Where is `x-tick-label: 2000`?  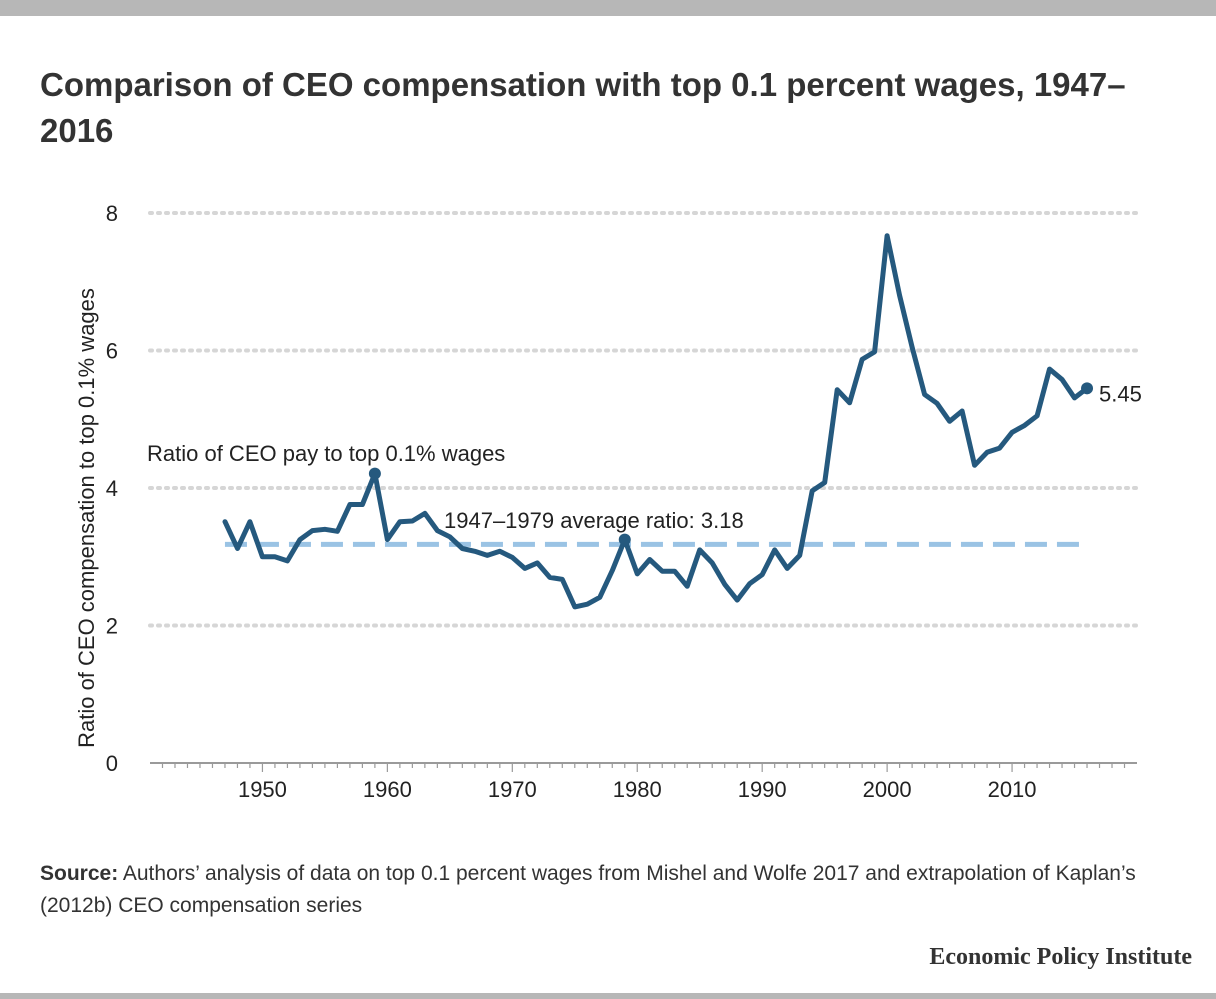
x-tick-label: 2000 is located at coordinates (887, 789).